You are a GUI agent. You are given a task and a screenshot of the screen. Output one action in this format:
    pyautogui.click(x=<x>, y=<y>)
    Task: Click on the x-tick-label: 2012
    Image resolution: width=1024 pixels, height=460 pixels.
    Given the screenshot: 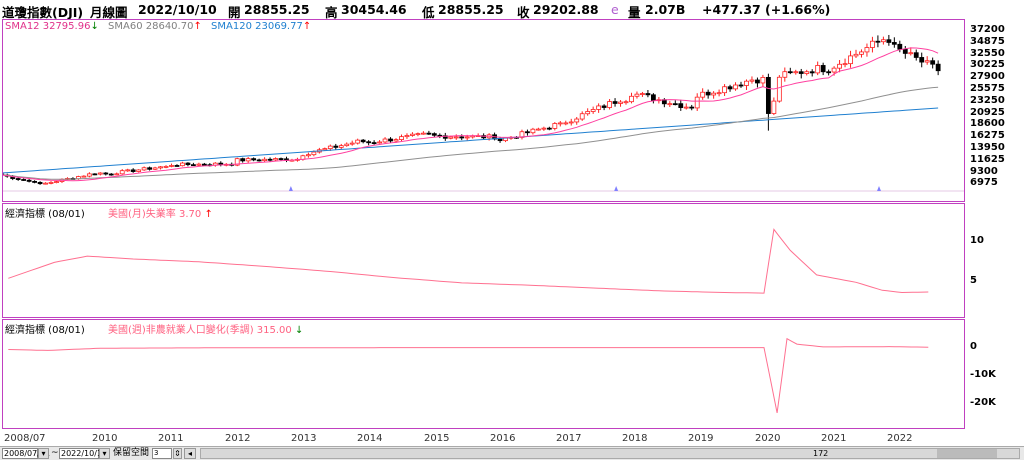 What is the action you would take?
    pyautogui.click(x=238, y=438)
    